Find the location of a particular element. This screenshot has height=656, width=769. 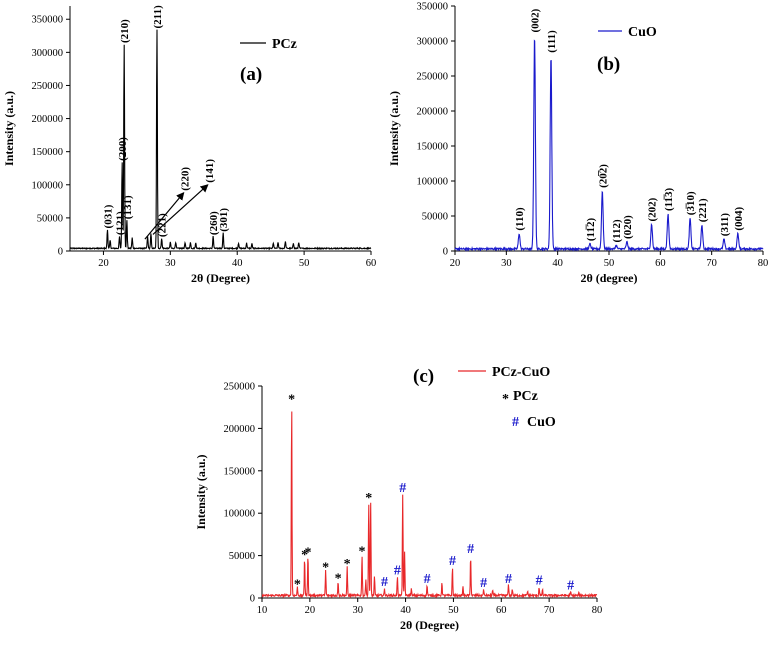

peak-label: (311) is located at coordinates (725, 225).